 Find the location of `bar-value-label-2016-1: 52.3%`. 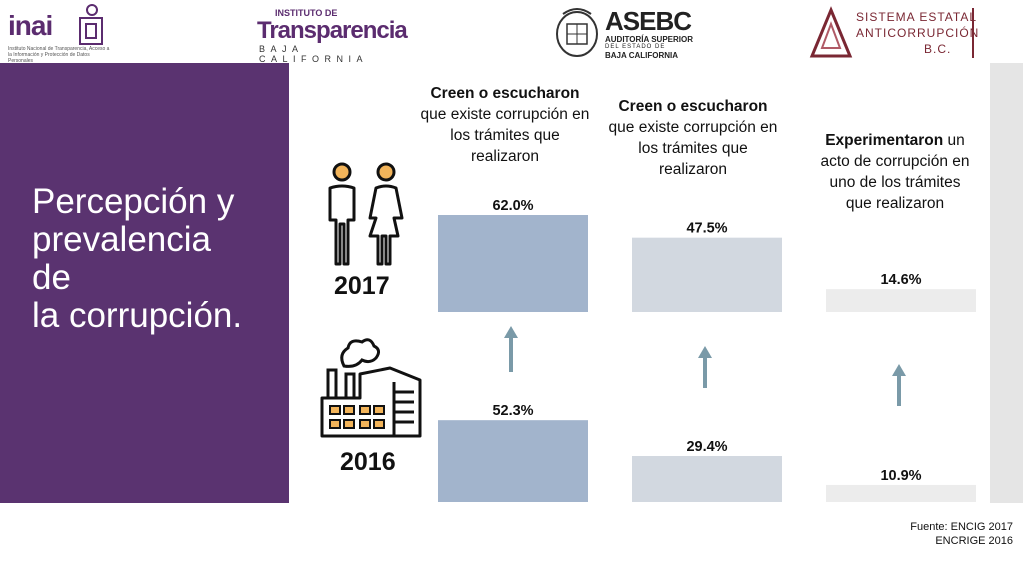

bar-value-label-2016-1: 52.3% is located at coordinates (512, 411).